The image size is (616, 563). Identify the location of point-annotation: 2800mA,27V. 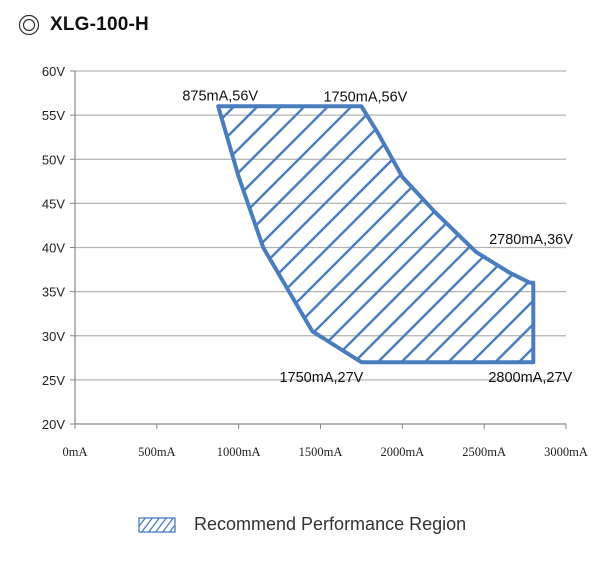
(530, 378).